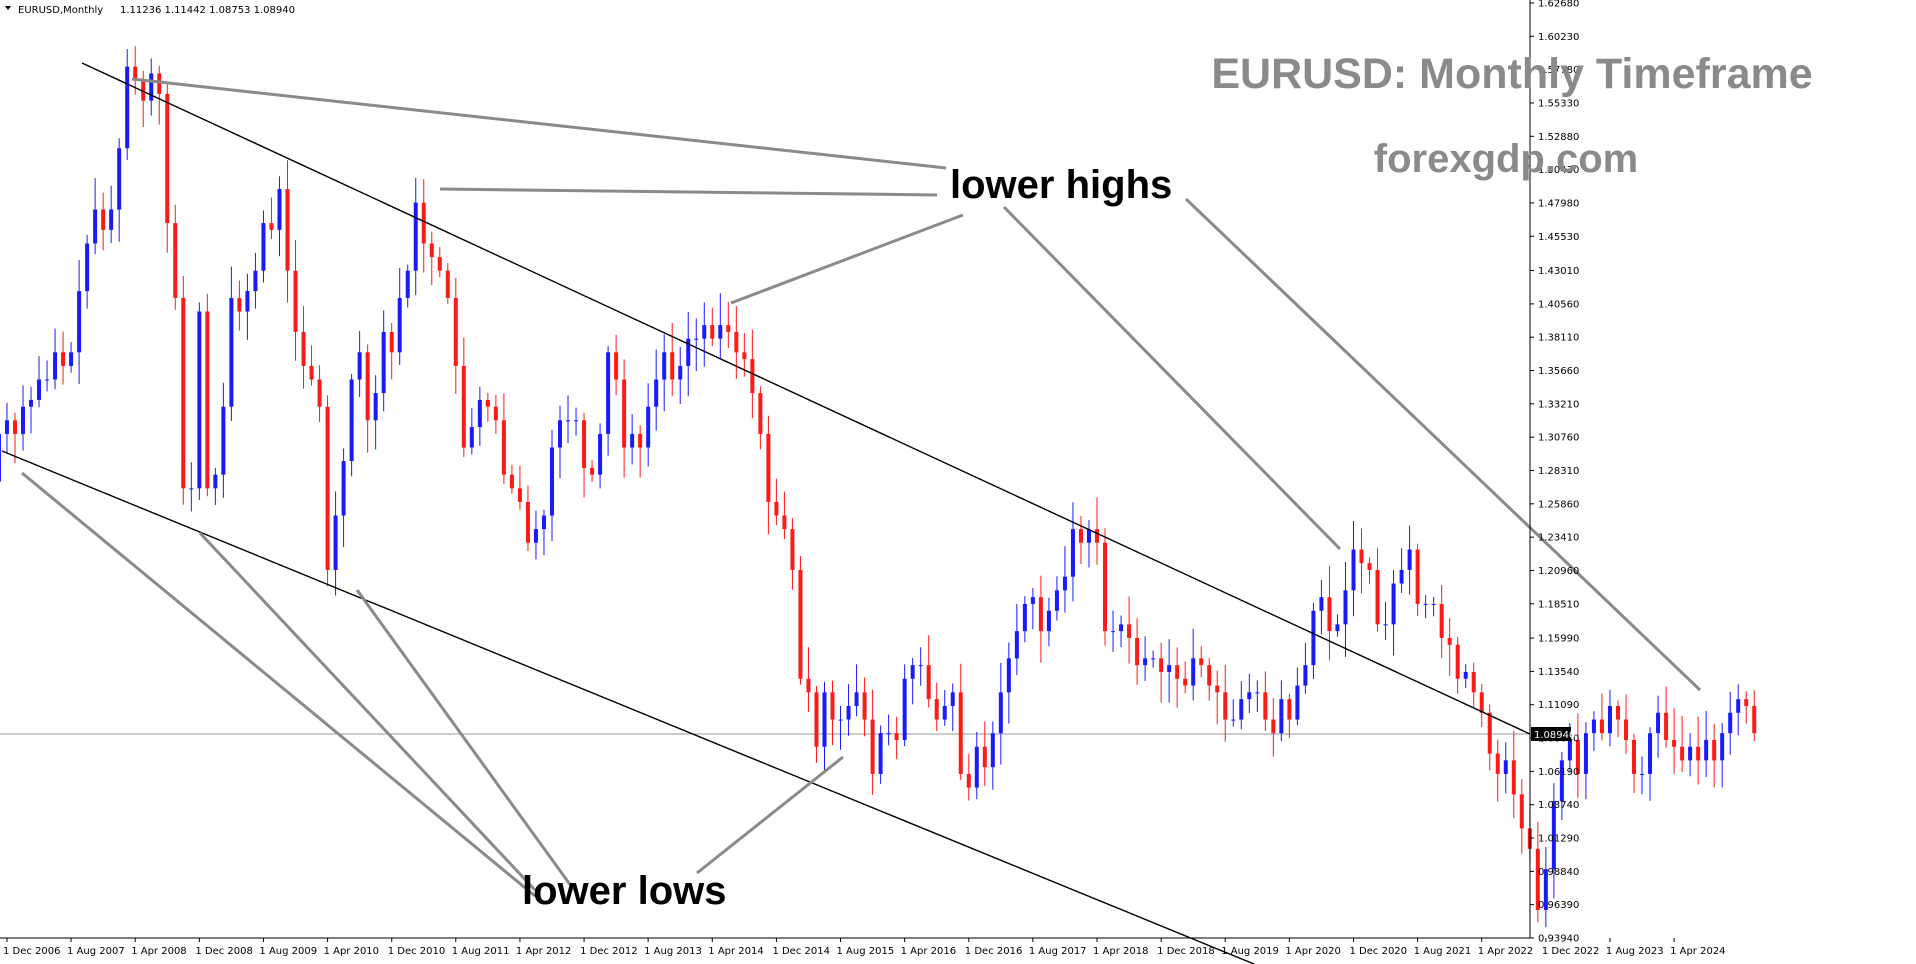  Describe the element at coordinates (8, 8) in the screenshot. I see `dropdown-triangle-icon` at that location.